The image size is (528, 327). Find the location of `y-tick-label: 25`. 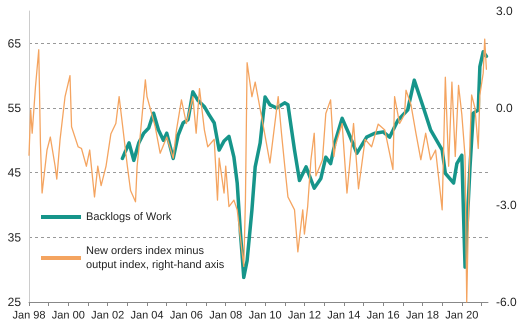

y-tick-label: 25 is located at coordinates (15, 302).